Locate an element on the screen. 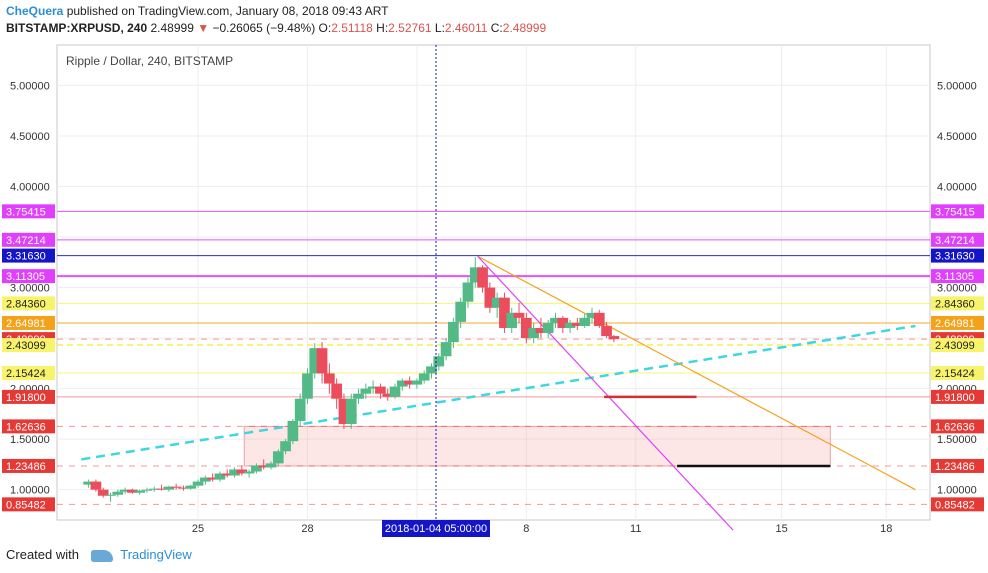 This screenshot has height=573, width=988. y-tick-label-right: 1.50000 is located at coordinates (957, 440).